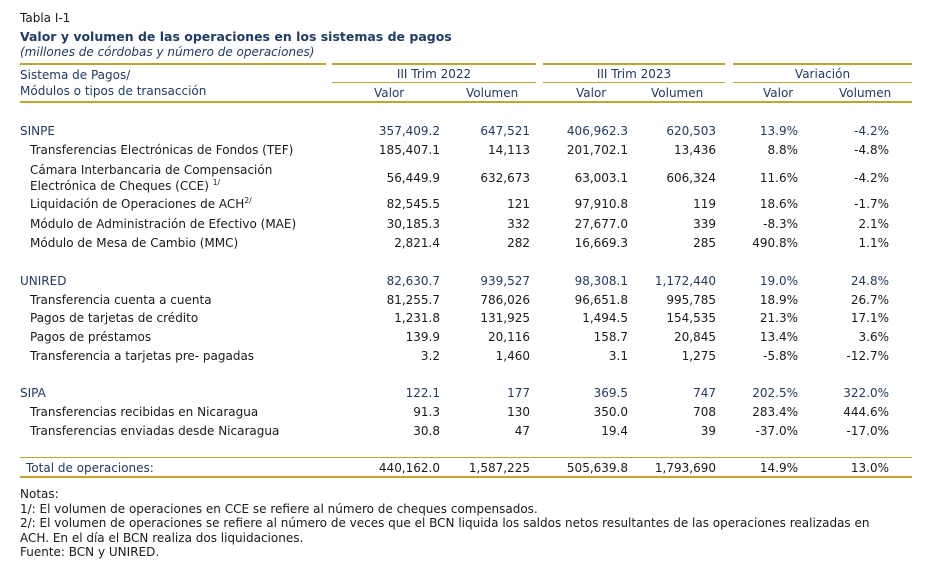 This screenshot has width=927, height=577. Describe the element at coordinates (778, 93) in the screenshot. I see `col-valor-variacion: Valor` at that location.